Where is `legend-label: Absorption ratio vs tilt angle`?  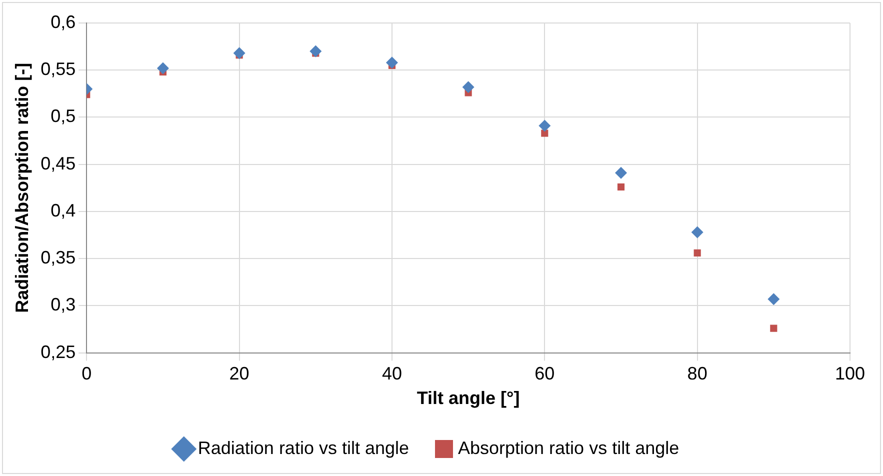 legend-label: Absorption ratio vs tilt angle is located at coordinates (569, 448).